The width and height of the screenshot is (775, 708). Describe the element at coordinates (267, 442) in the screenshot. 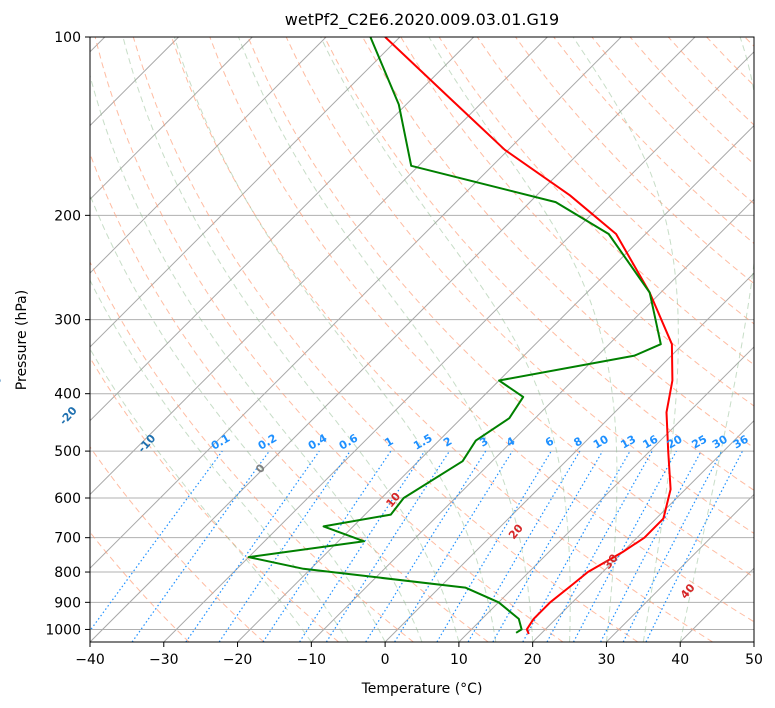

I see `mixing-ratio-label: 0.2` at that location.